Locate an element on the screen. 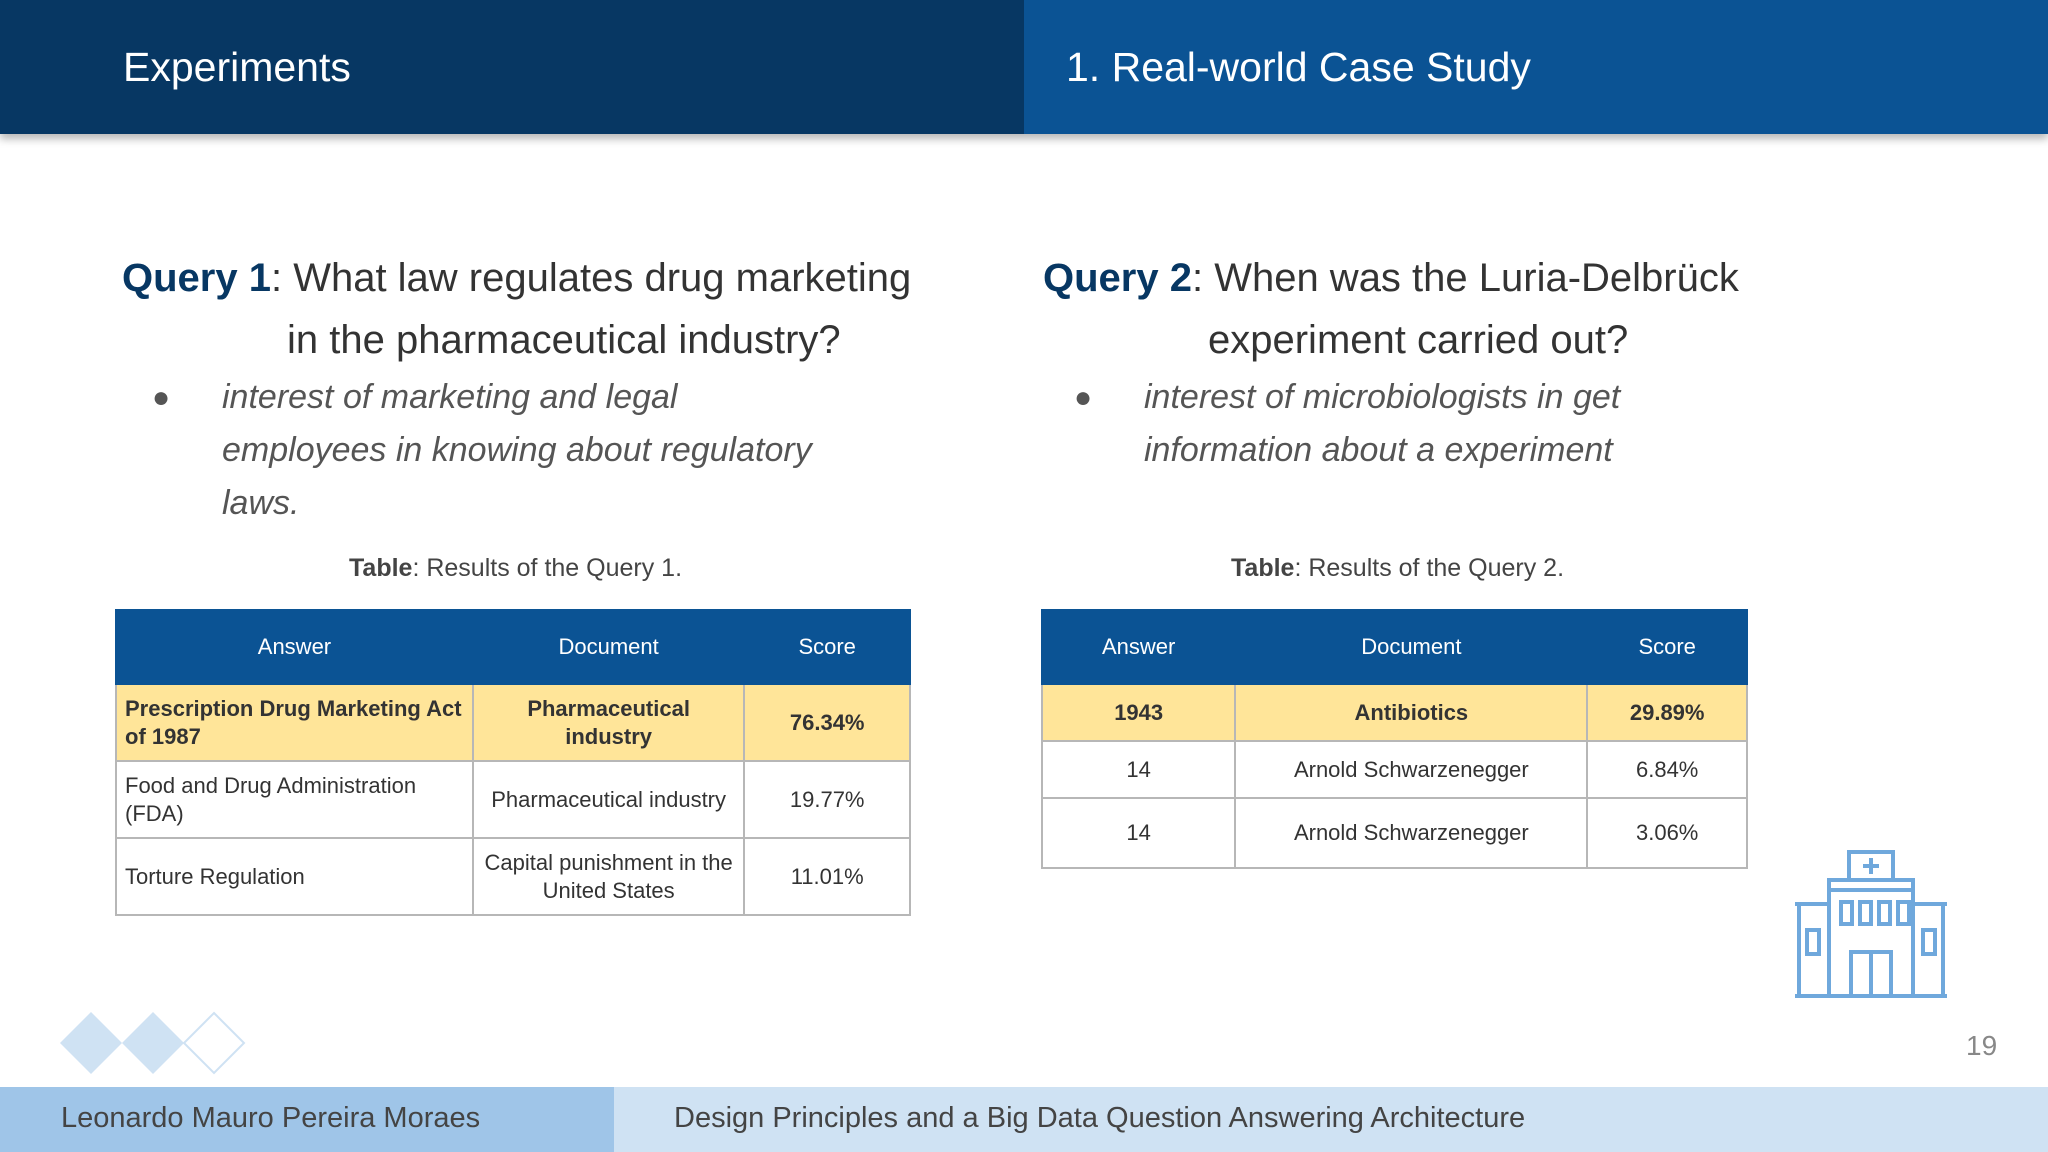 The image size is (2048, 1152). query1-caption-label: Table is located at coordinates (381, 568).